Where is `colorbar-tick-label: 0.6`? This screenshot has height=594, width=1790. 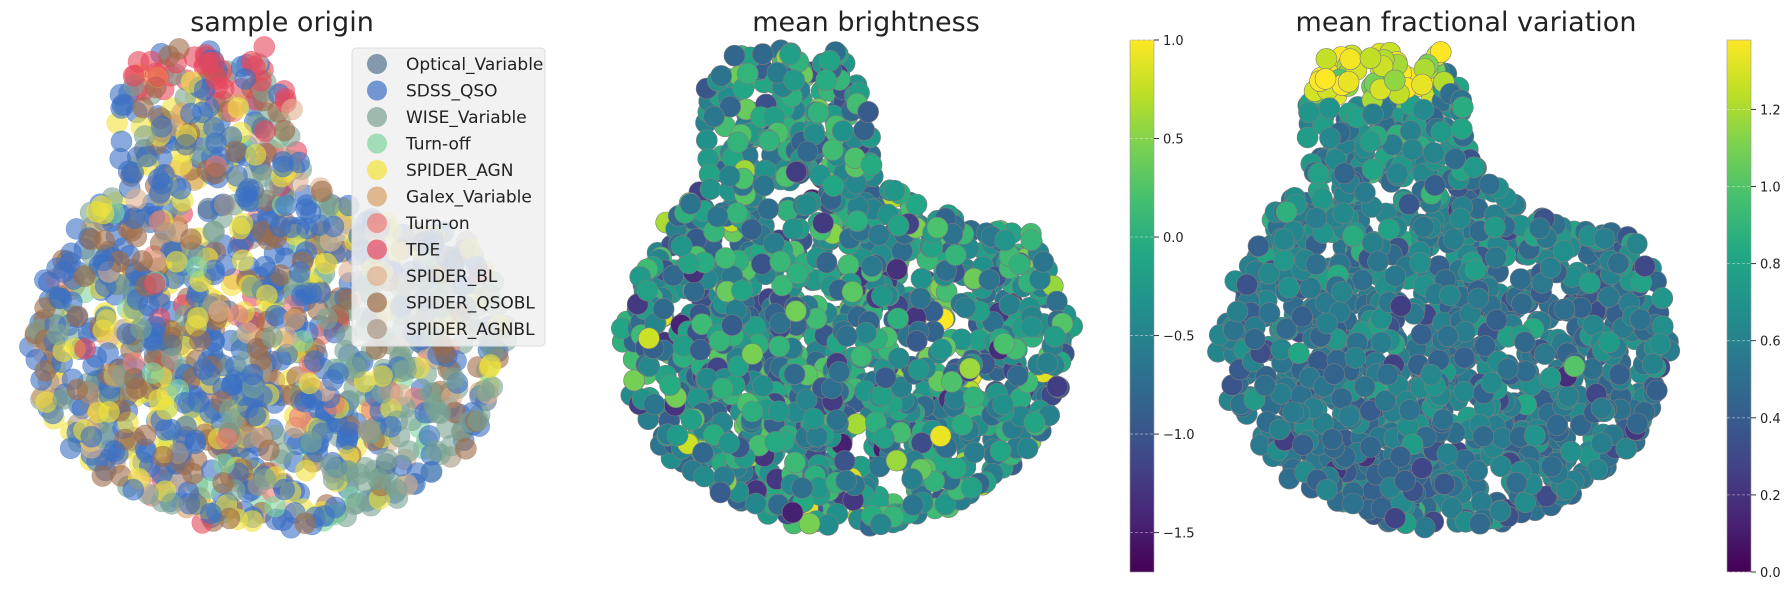
colorbar-tick-label: 0.6 is located at coordinates (1770, 342).